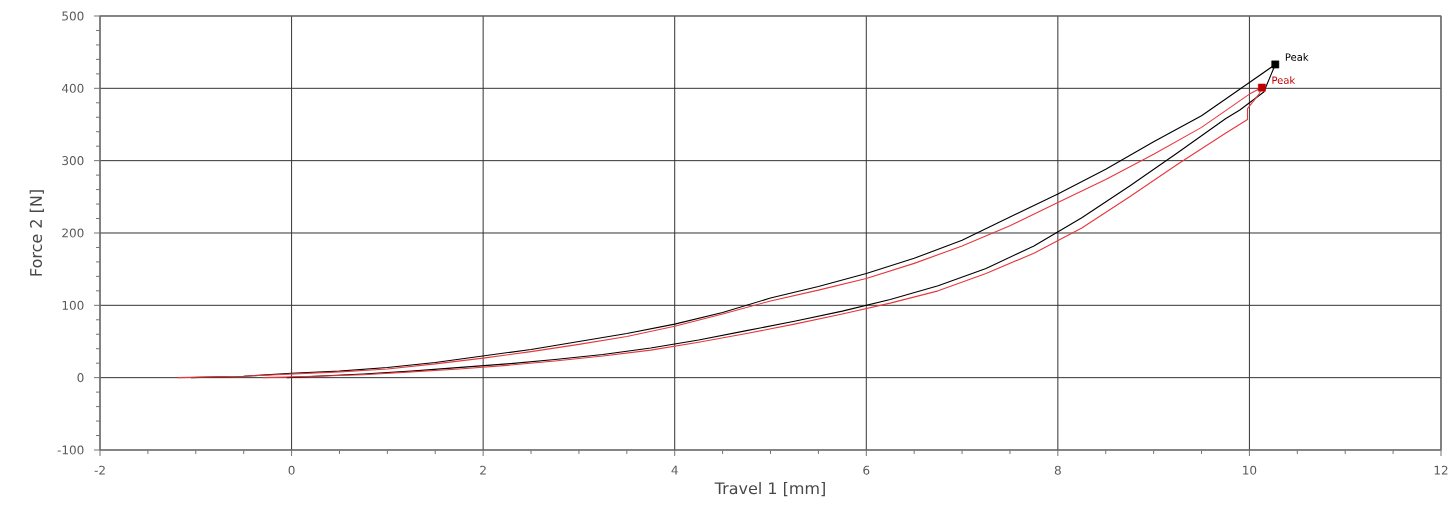  I want to click on y-axis-title: Force 2 [N], so click(36, 233).